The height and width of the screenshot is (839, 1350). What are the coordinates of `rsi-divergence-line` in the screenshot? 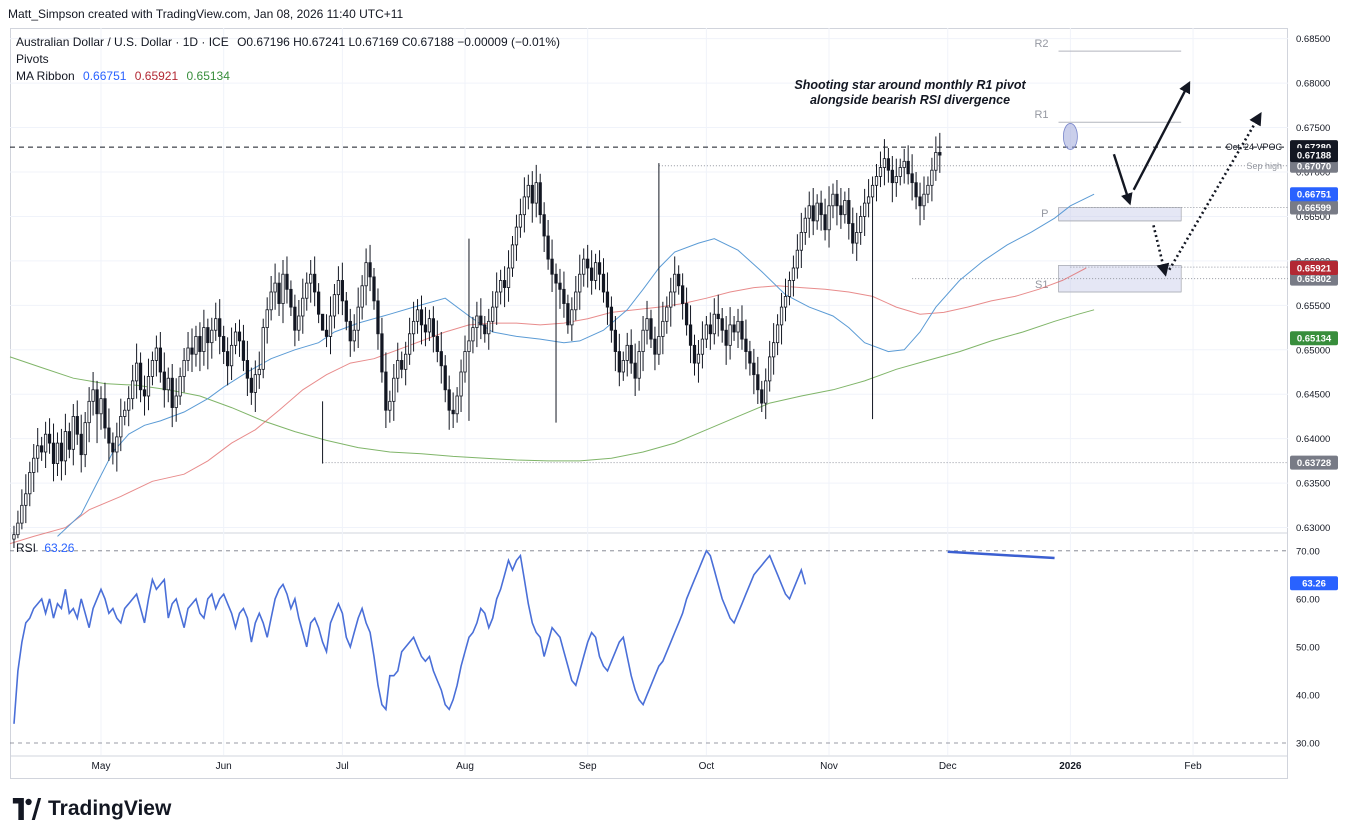 It's located at (1001, 555).